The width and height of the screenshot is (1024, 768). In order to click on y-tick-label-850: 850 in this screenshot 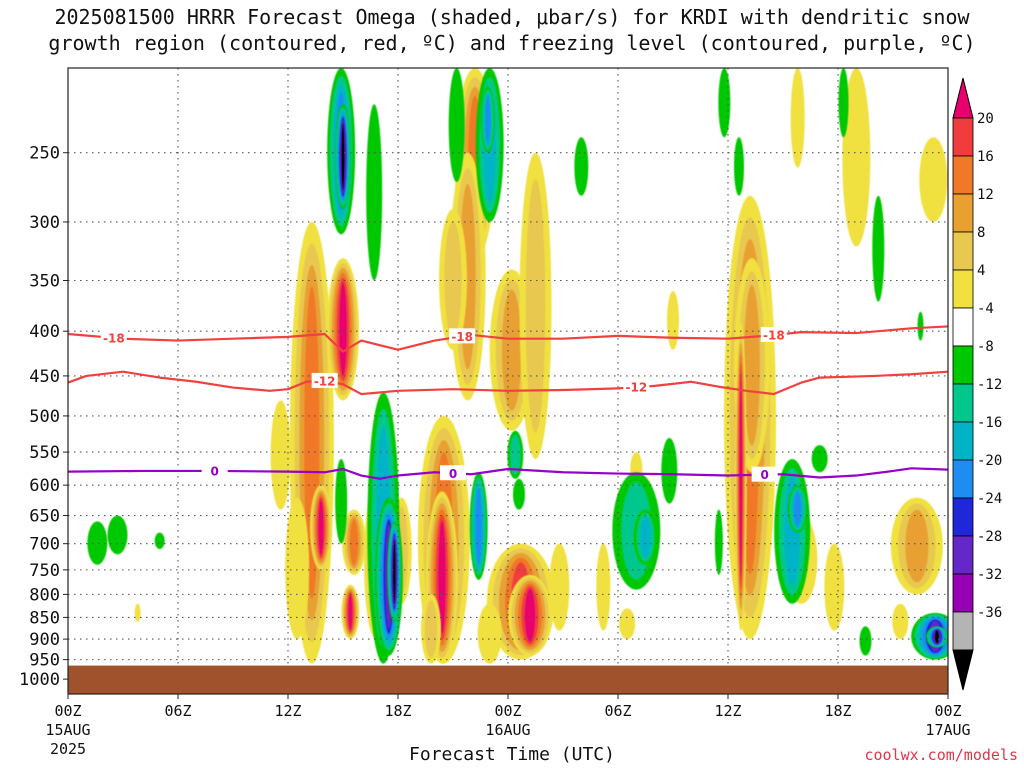, I will do `click(44, 618)`.